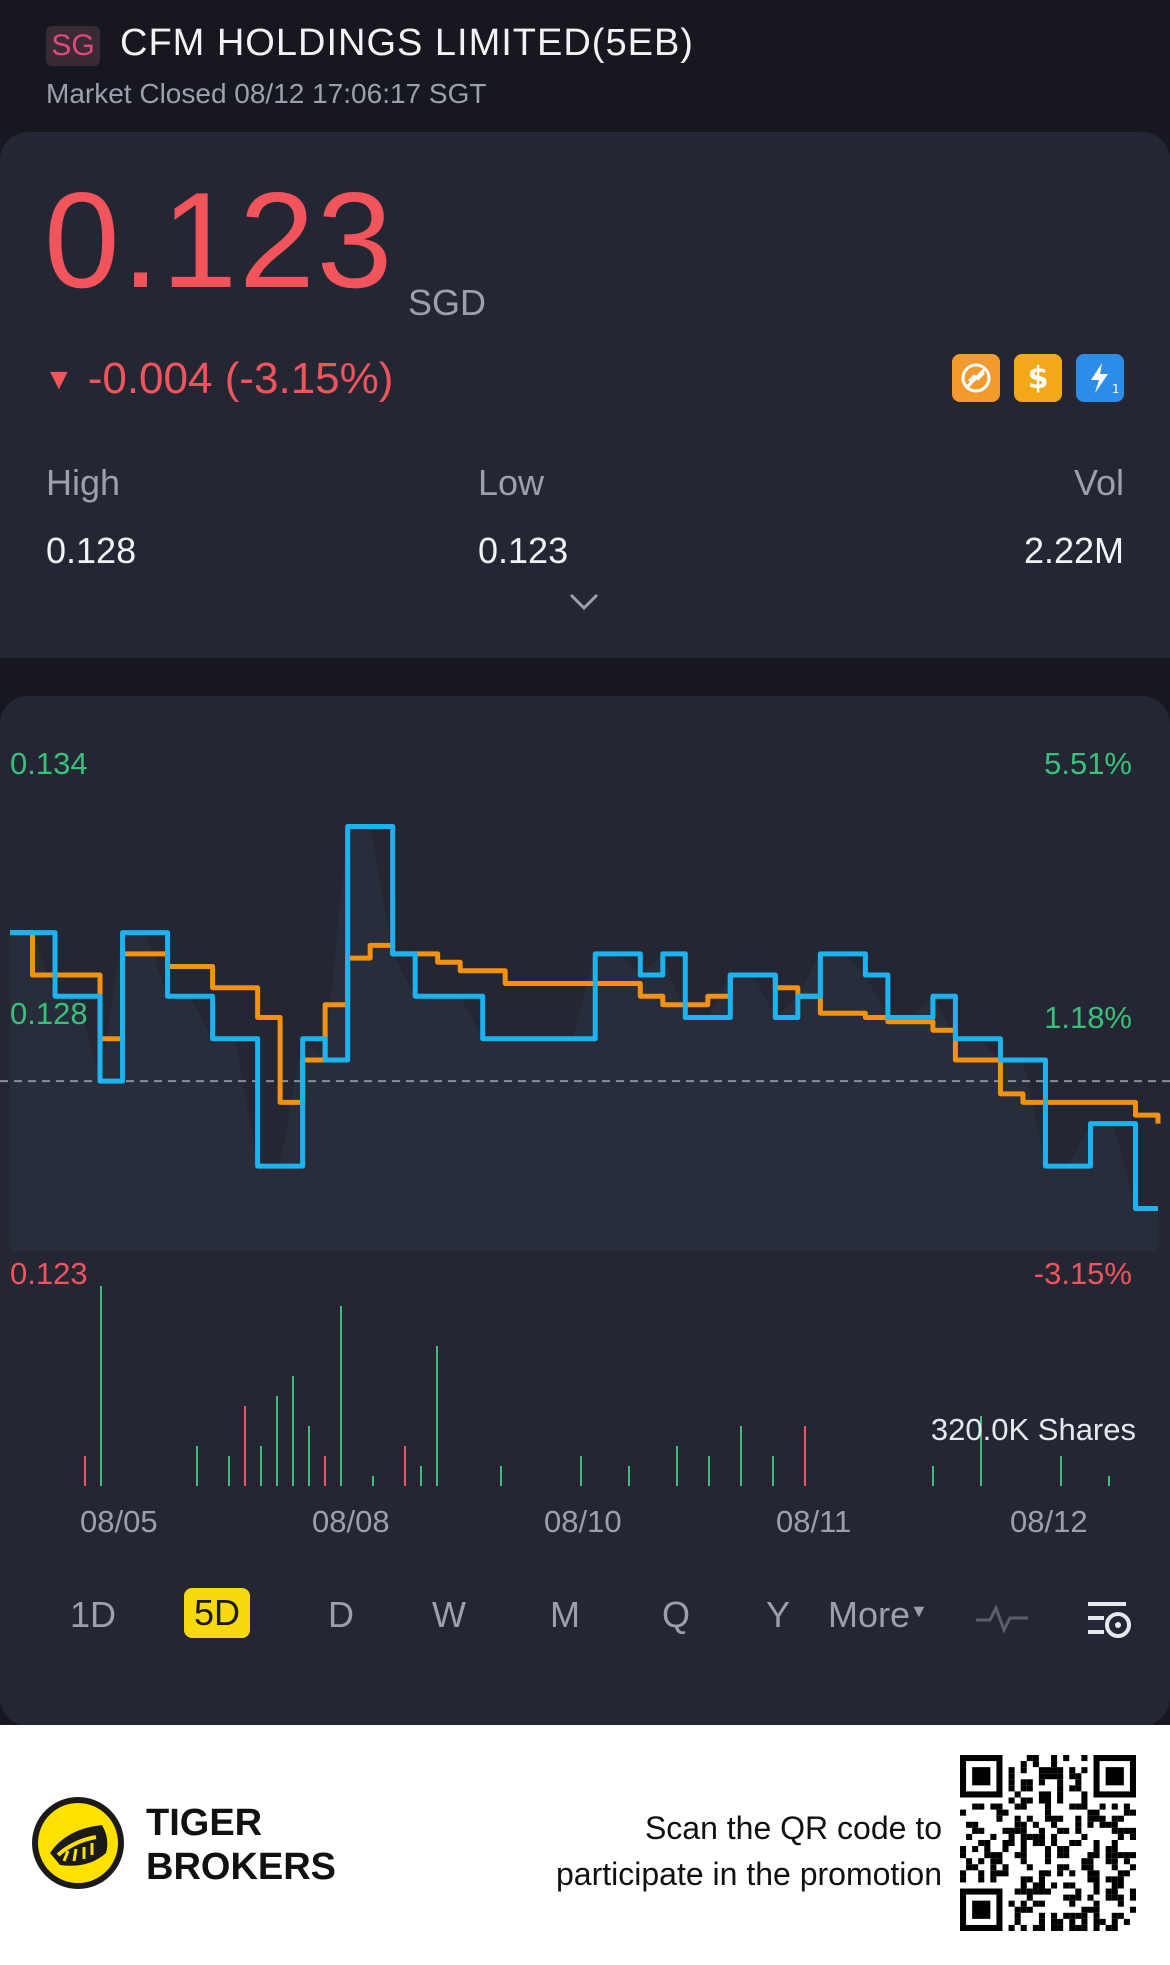  What do you see at coordinates (1108, 1620) in the screenshot?
I see `chart-settings-icon` at bounding box center [1108, 1620].